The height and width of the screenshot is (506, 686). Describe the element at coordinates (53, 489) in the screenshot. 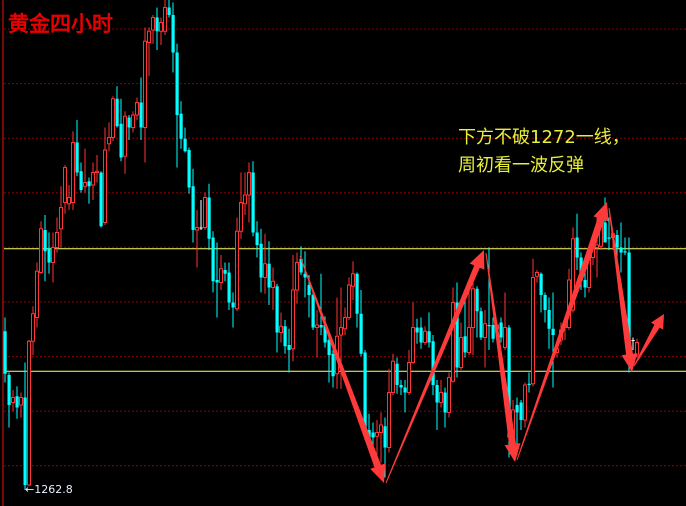

I see `low-price-label: 1262.8` at that location.